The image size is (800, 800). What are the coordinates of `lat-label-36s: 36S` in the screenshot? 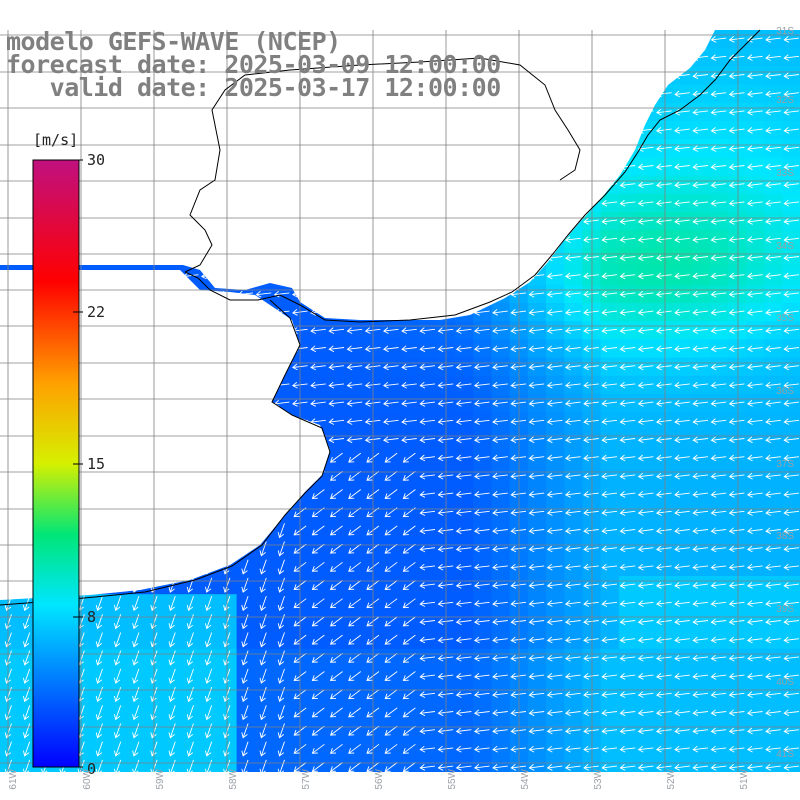 It's located at (785, 391).